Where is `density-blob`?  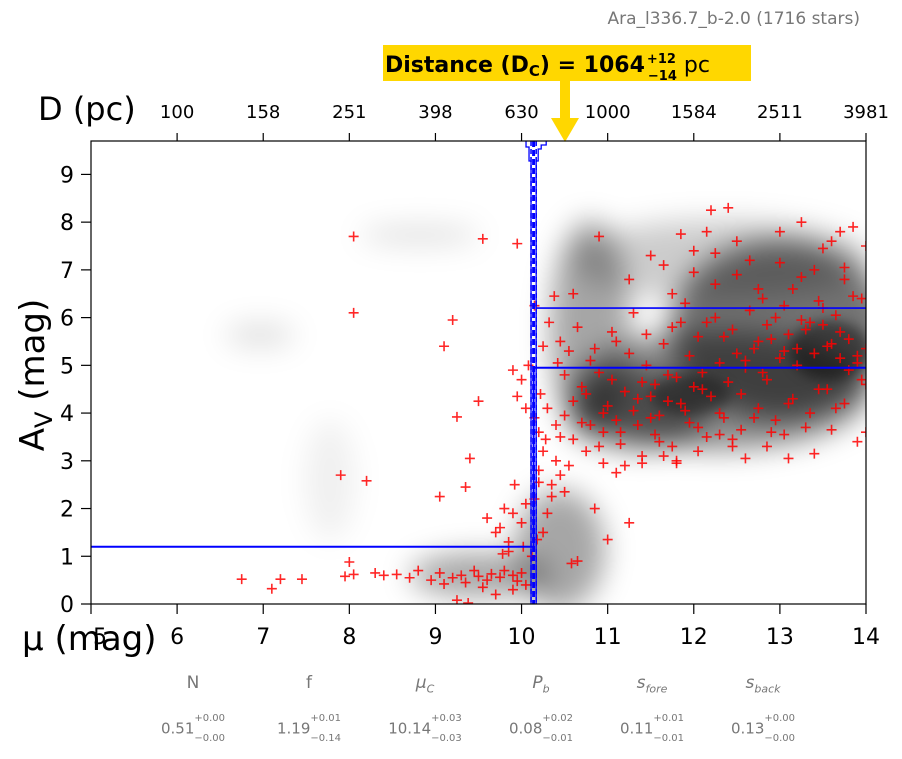 density-blob is located at coordinates (718, 260).